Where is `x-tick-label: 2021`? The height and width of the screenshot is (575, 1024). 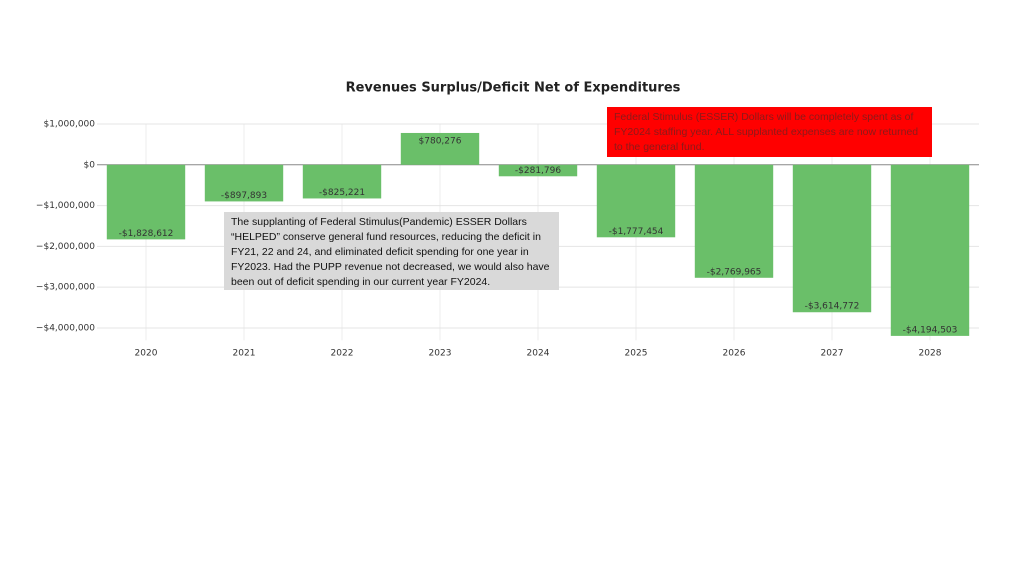 x-tick-label: 2021 is located at coordinates (244, 354).